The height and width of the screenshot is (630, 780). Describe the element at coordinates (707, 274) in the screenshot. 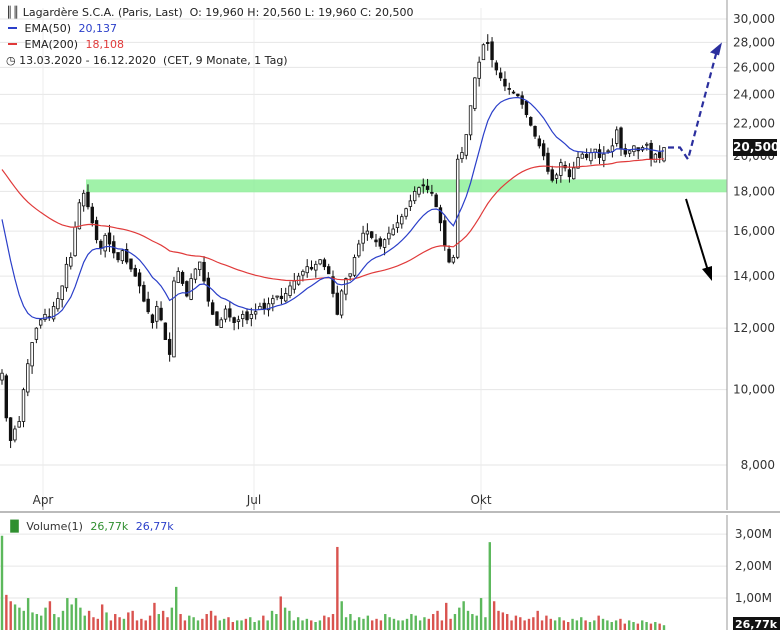

I see `arrow-down-head-icon` at that location.